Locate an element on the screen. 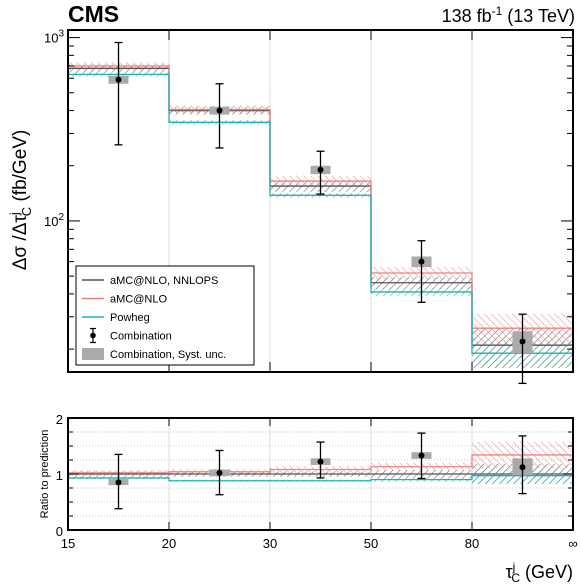  ratio-combination-data is located at coordinates (320, 471).